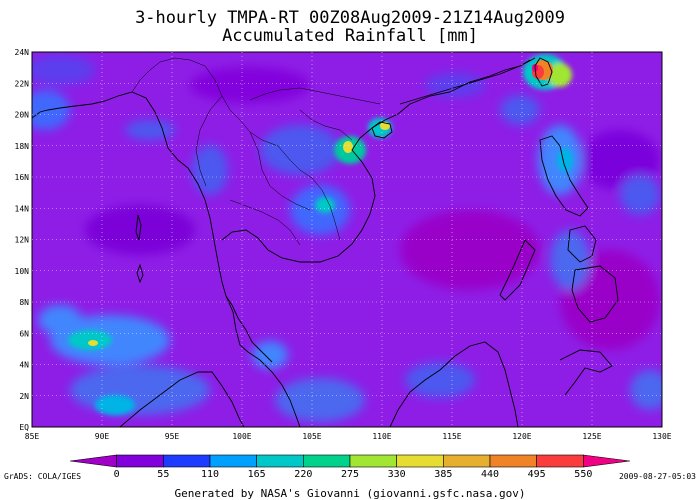  What do you see at coordinates (172, 436) in the screenshot?
I see `longitude-tick-label: 95E` at bounding box center [172, 436].